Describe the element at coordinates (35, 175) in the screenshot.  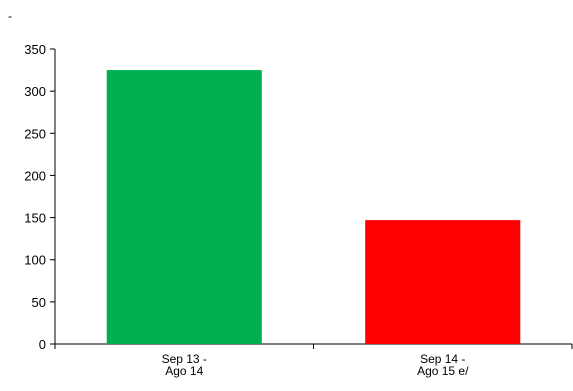
I see `y-tick-label: 200` at that location.